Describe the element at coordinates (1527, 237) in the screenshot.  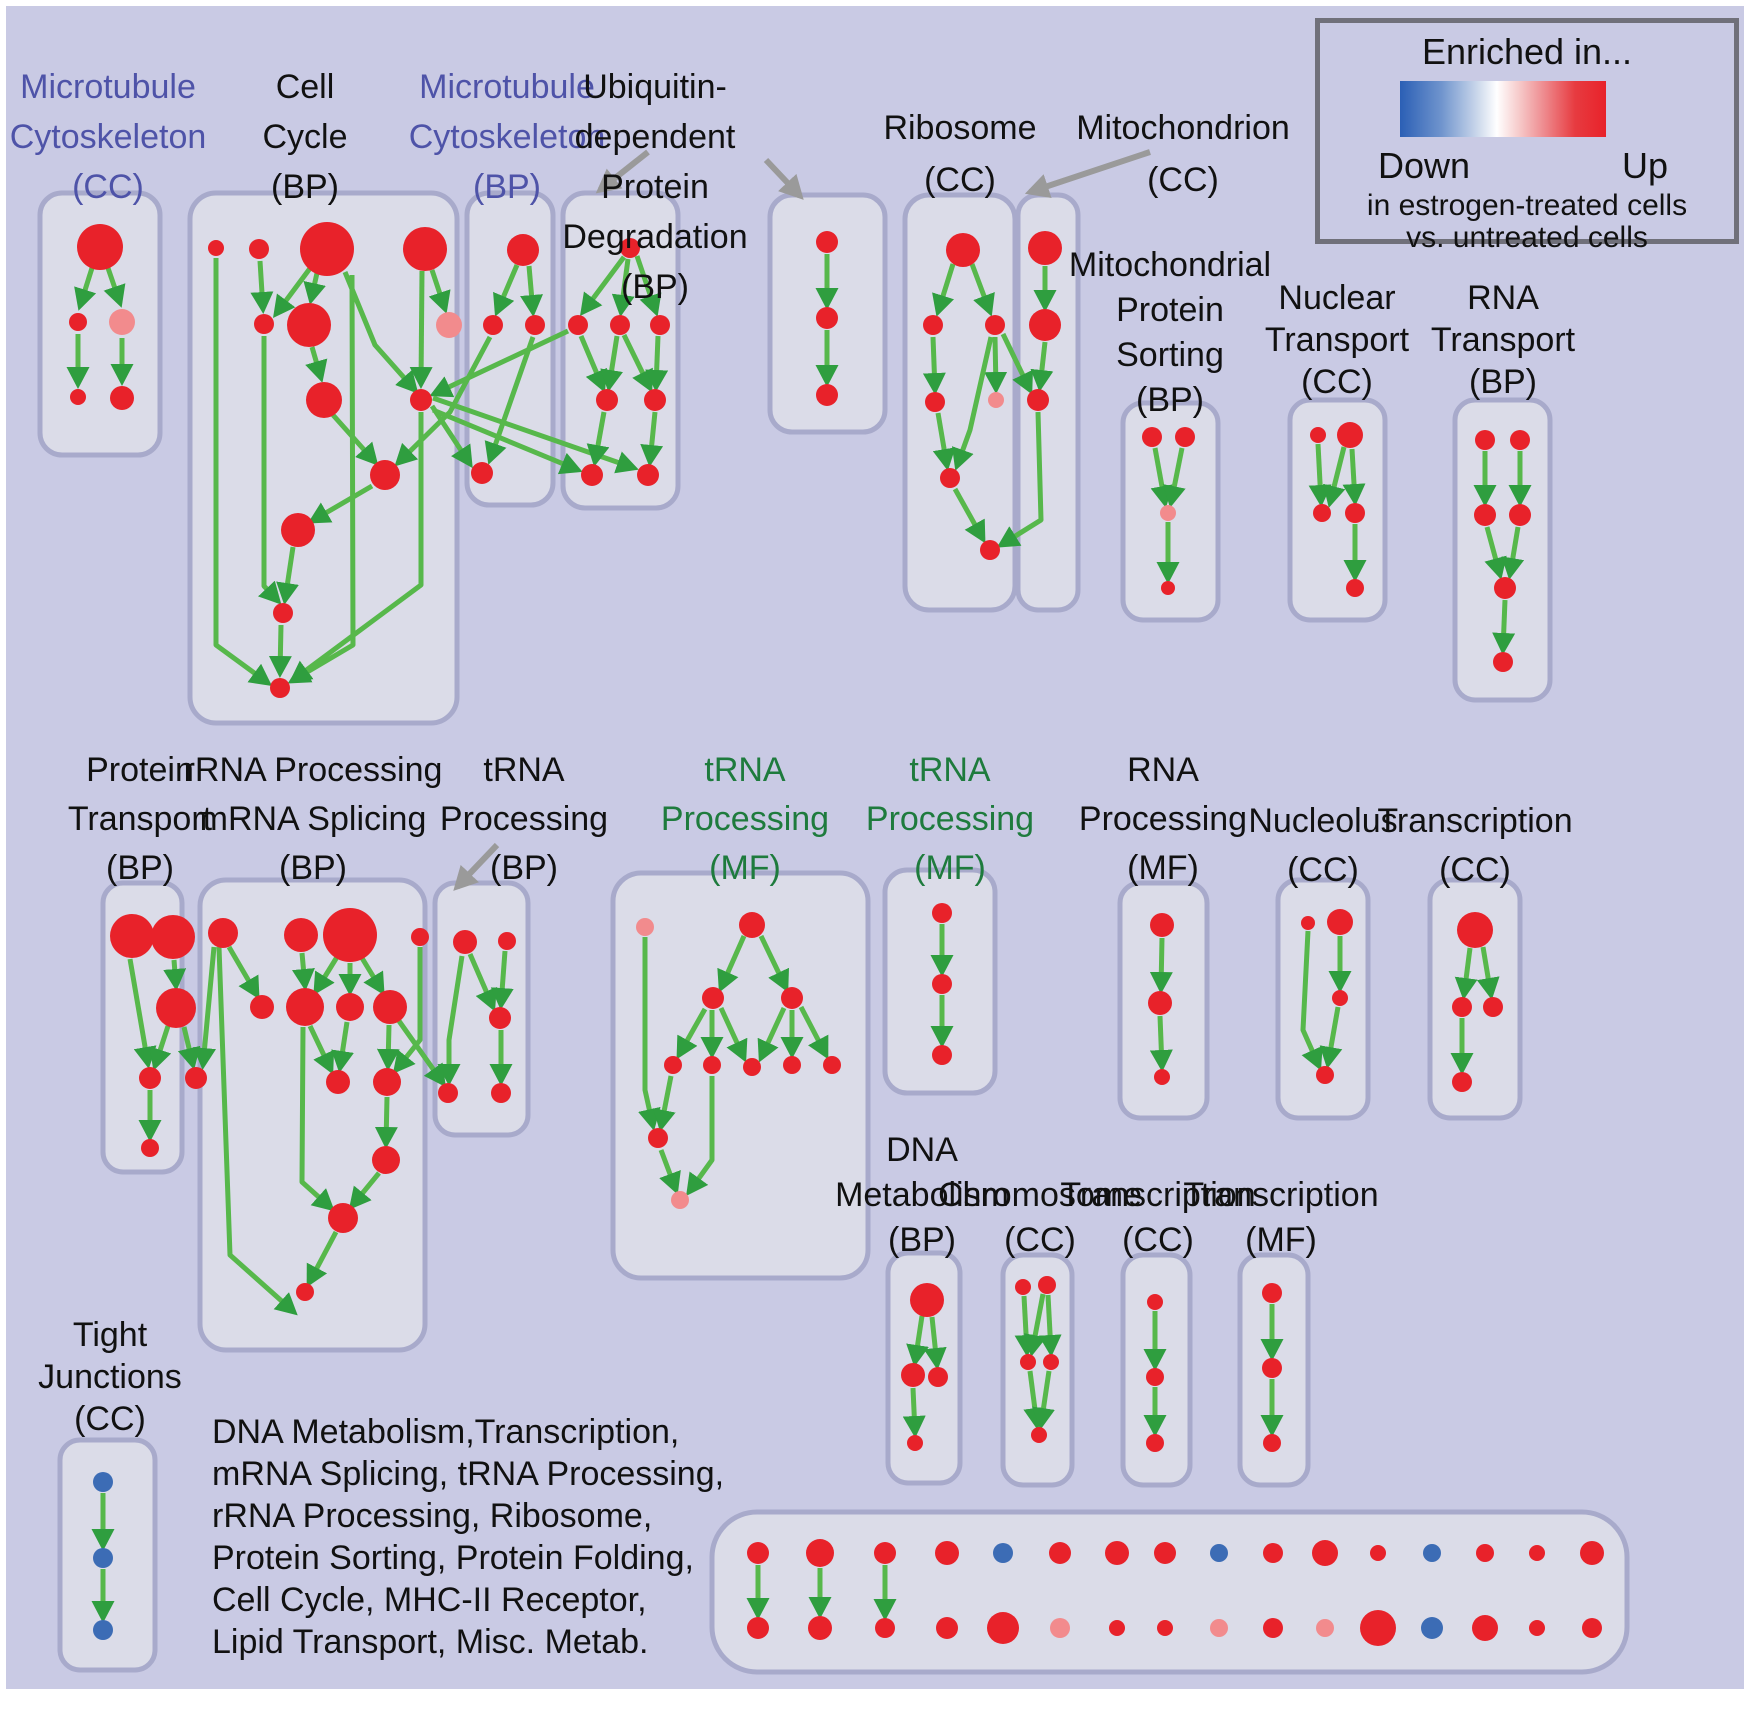
I see `legend-subtitle-2: vs. untreated cells` at that location.